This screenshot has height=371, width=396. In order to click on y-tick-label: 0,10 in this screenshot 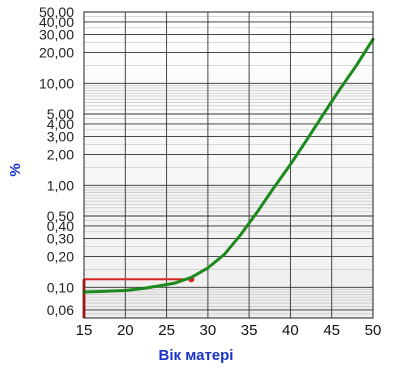, I will do `click(60, 287)`.